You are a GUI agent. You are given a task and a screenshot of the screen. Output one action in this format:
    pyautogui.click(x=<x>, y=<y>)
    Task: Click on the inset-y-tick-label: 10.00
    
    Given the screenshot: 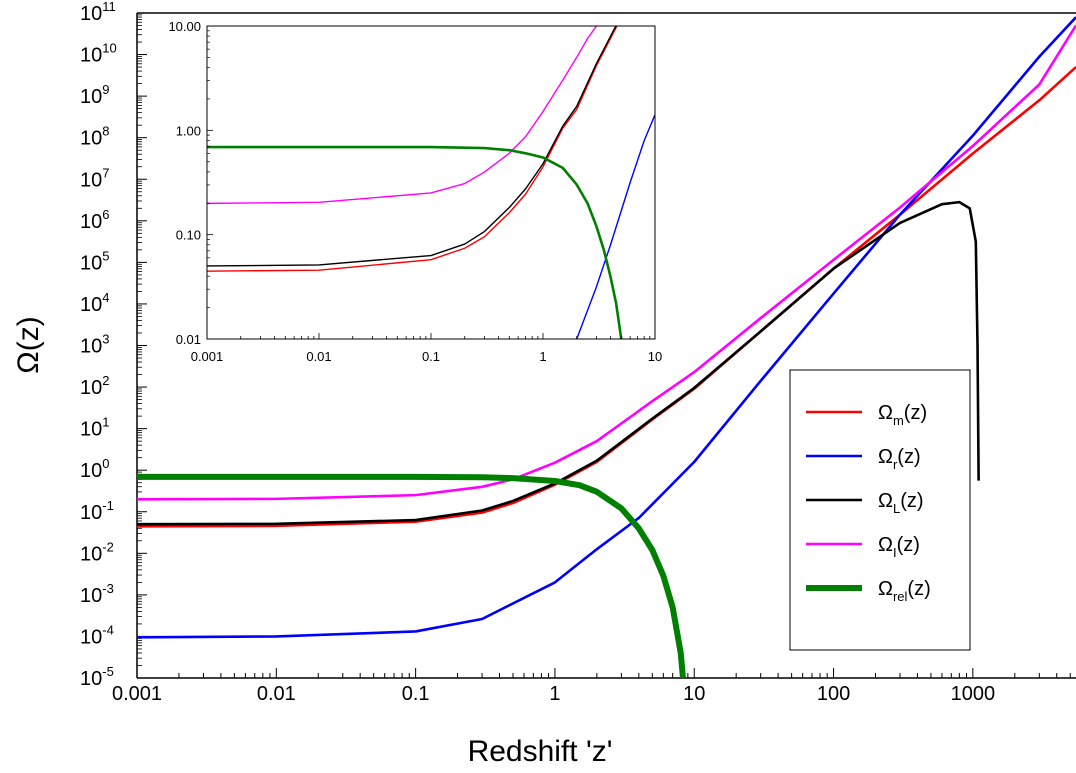 What is the action you would take?
    pyautogui.click(x=184, y=26)
    